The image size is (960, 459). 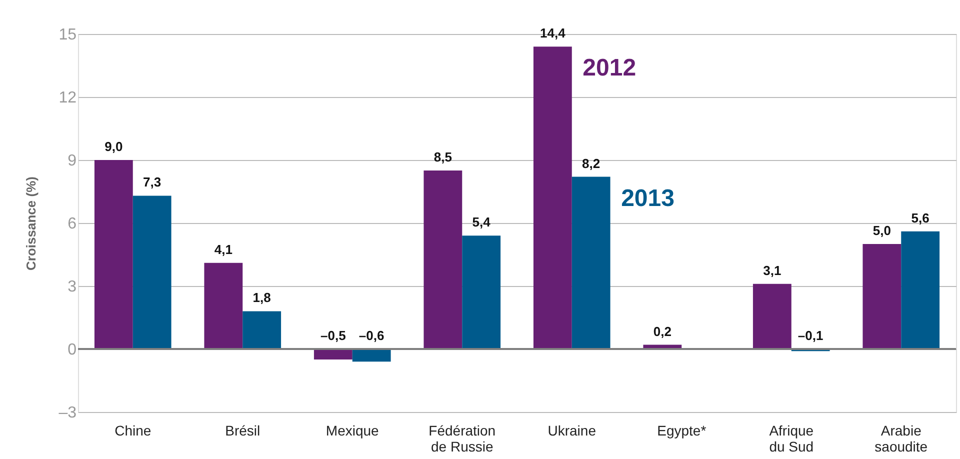 I want to click on y-tick-label: 6, so click(x=72, y=224).